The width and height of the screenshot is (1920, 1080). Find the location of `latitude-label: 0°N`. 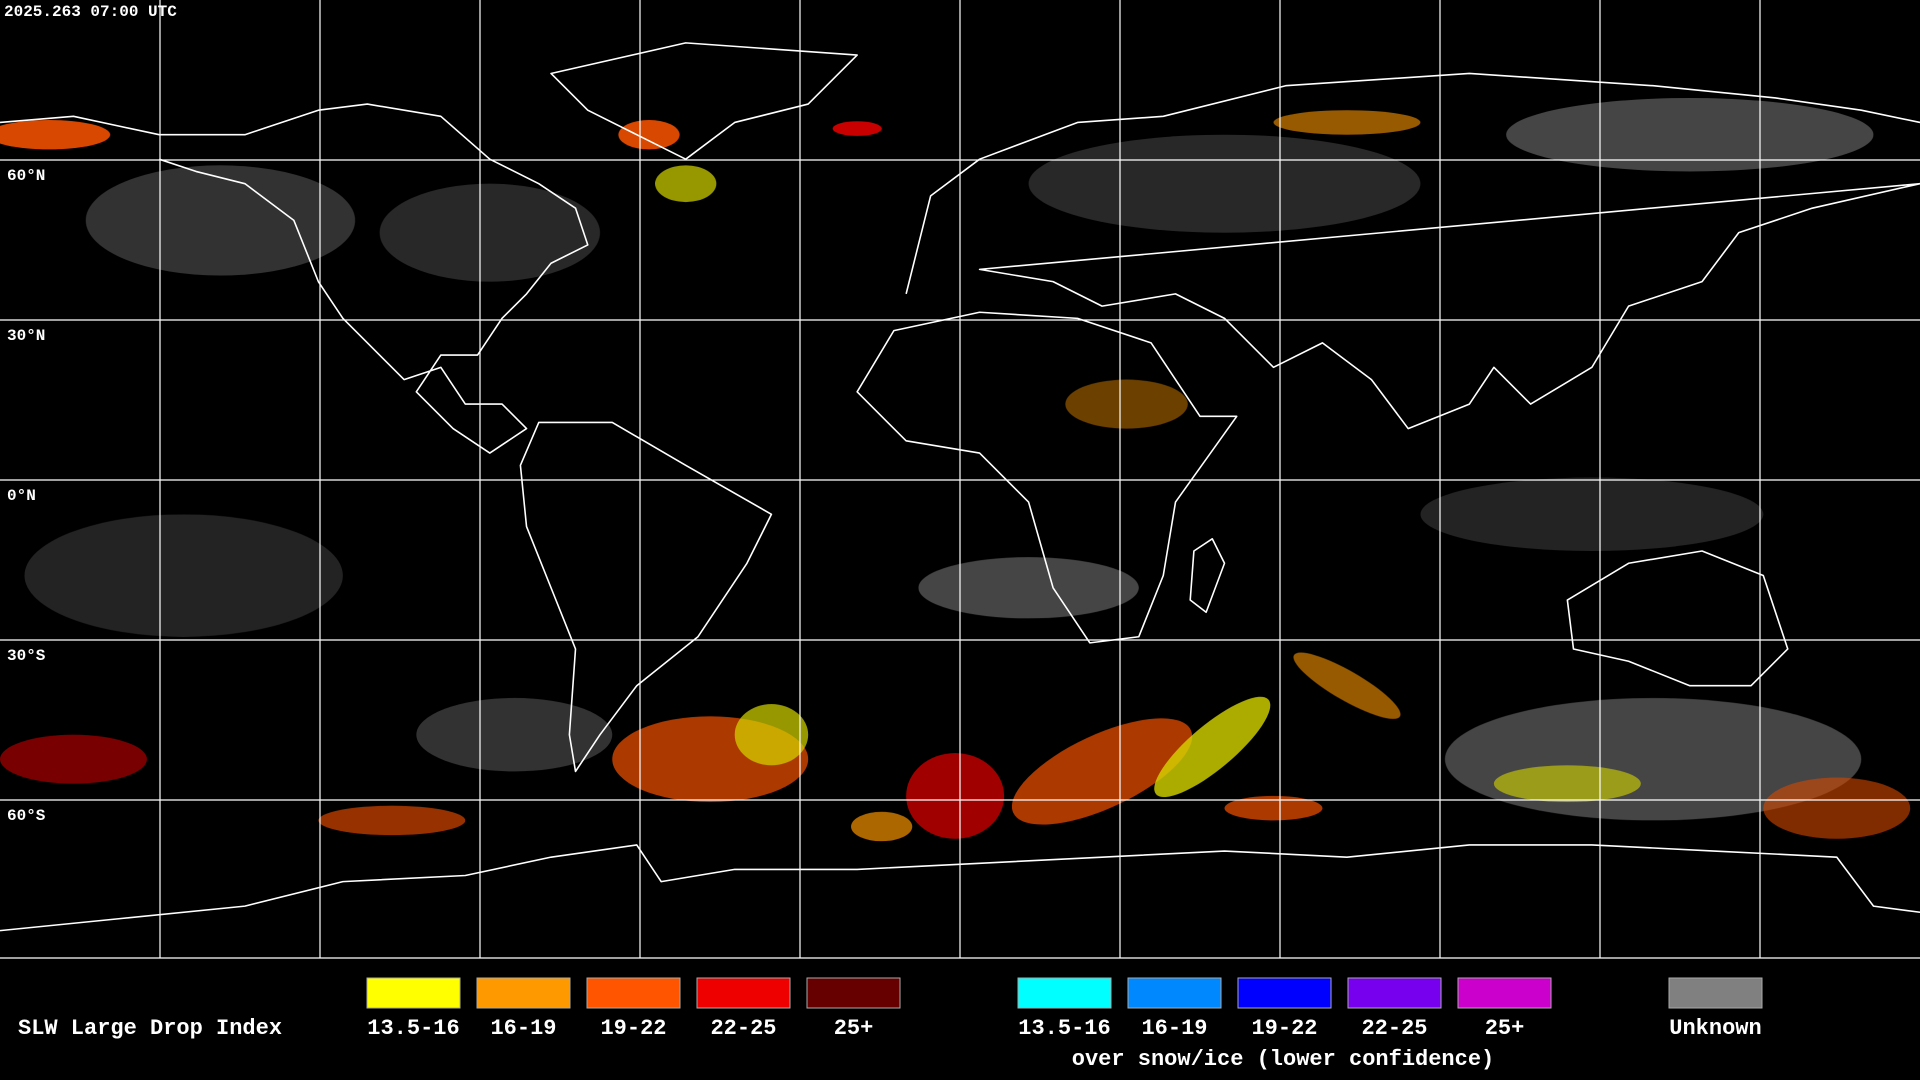

latitude-label: 0°N is located at coordinates (21, 496).